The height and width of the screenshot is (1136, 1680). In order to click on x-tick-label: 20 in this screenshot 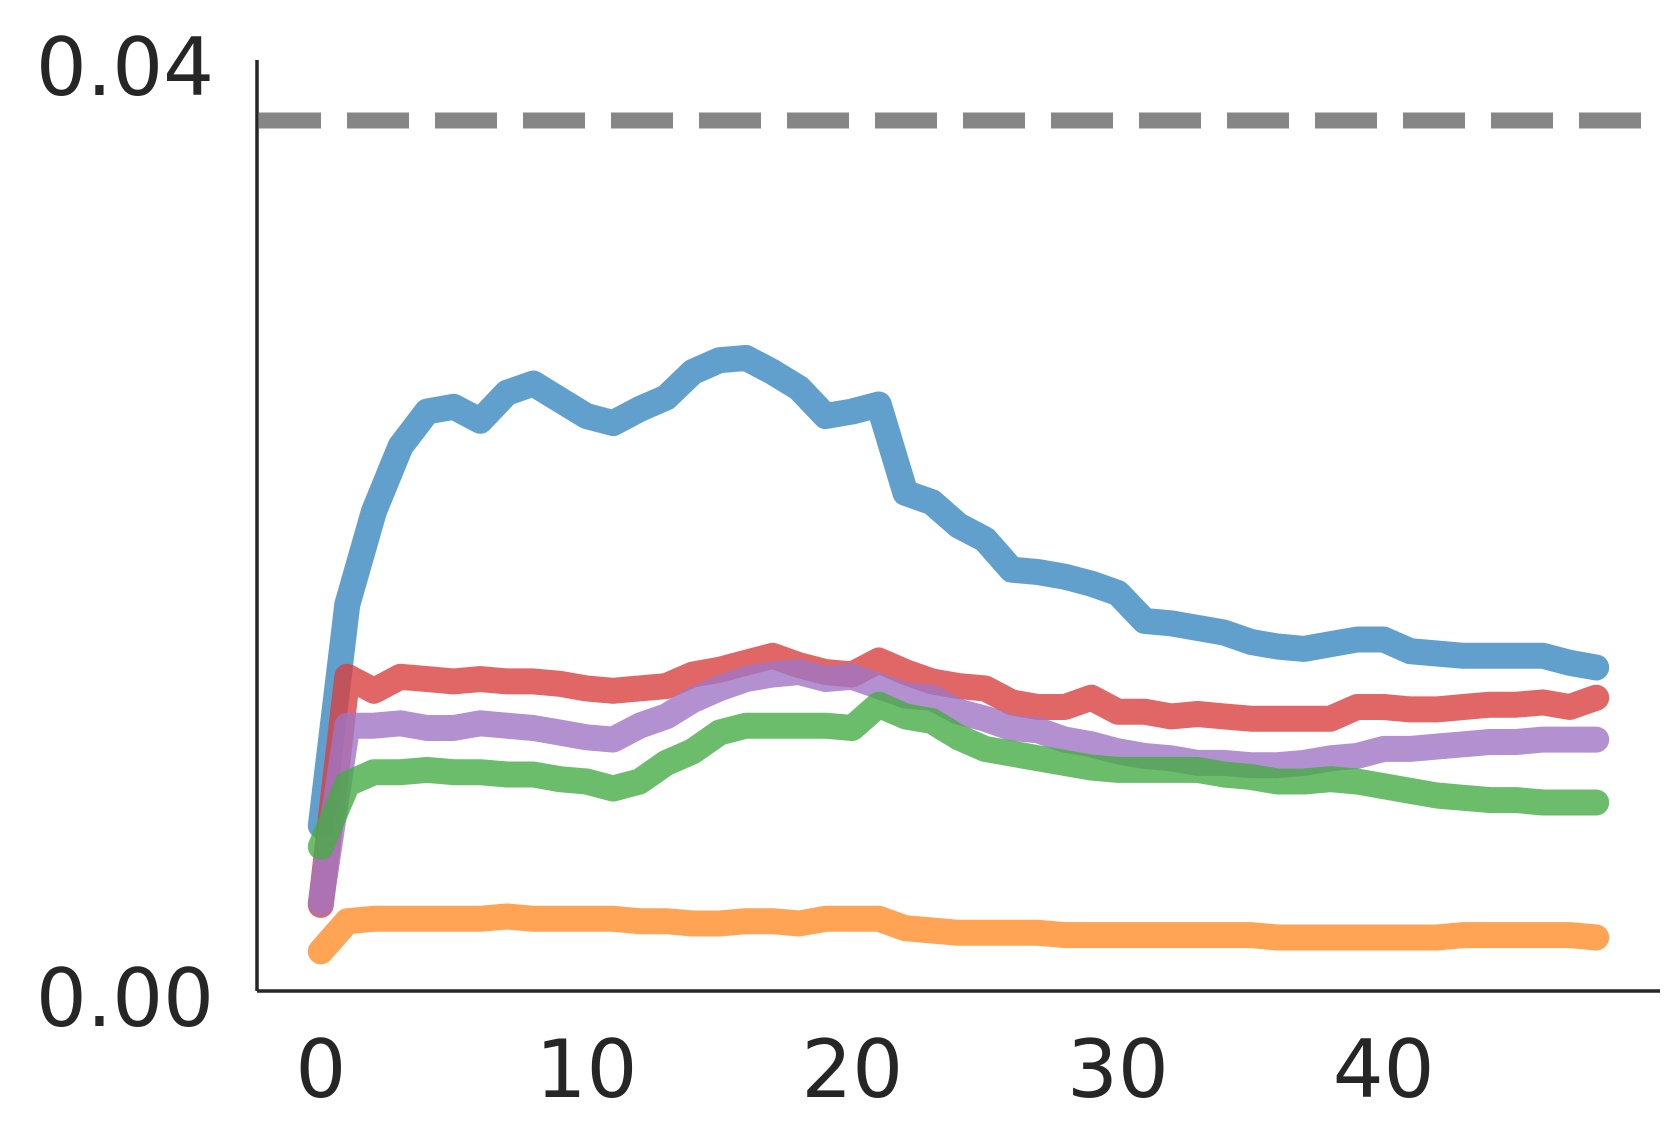, I will do `click(852, 1069)`.